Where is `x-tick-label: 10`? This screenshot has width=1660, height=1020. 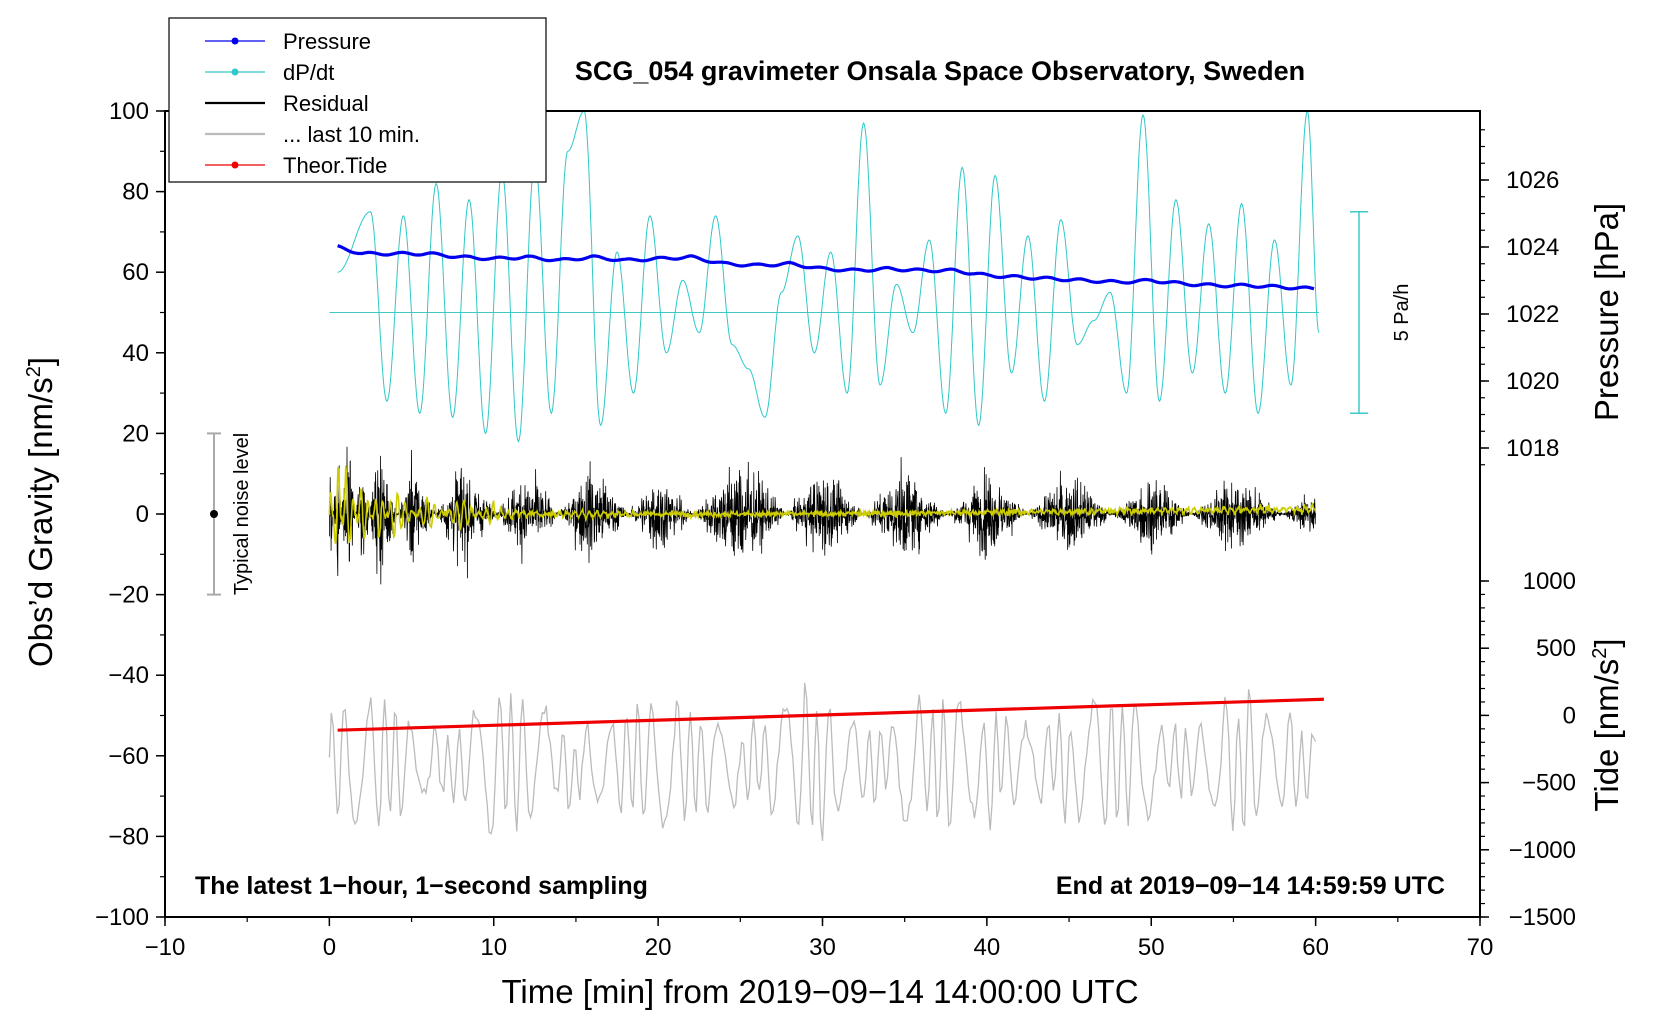 x-tick-label: 10 is located at coordinates (493, 947).